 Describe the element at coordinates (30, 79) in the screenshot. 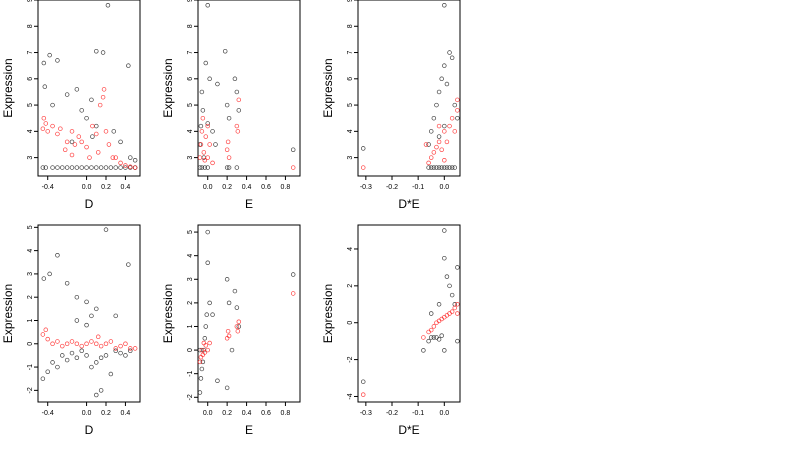

I see `y-tick-label: 6` at that location.